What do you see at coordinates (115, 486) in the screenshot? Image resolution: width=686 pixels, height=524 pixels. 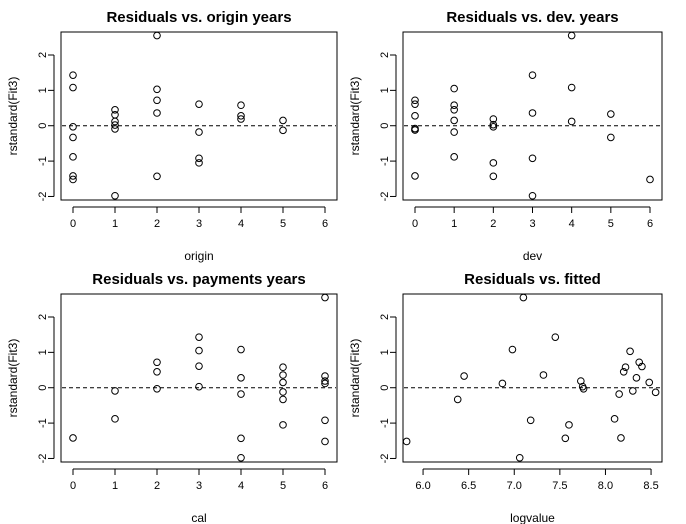 I see `x-tick-label: 1` at bounding box center [115, 486].